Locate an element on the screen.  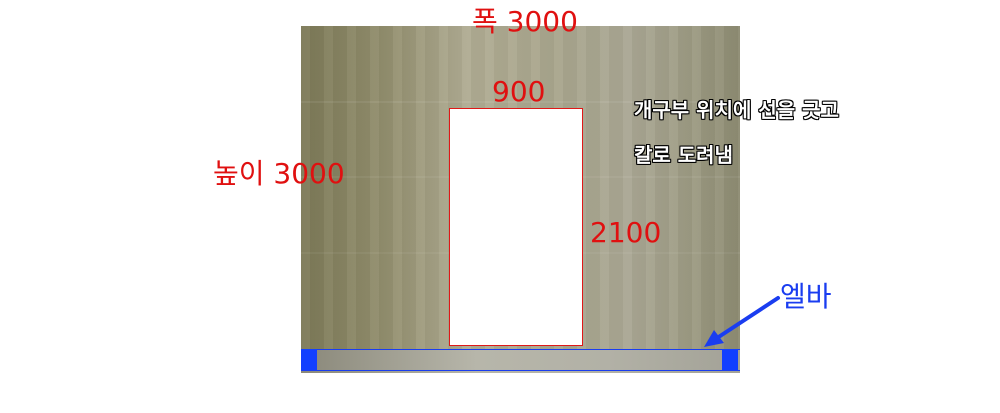
ell-bar-left-end is located at coordinates (309, 359).